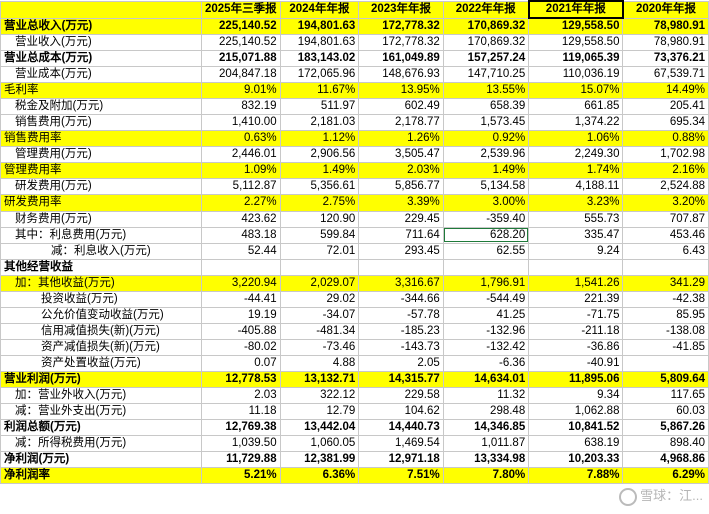 This screenshot has width=709, height=514. What do you see at coordinates (665, 171) in the screenshot?
I see `value-cell: 2.16%` at bounding box center [665, 171].